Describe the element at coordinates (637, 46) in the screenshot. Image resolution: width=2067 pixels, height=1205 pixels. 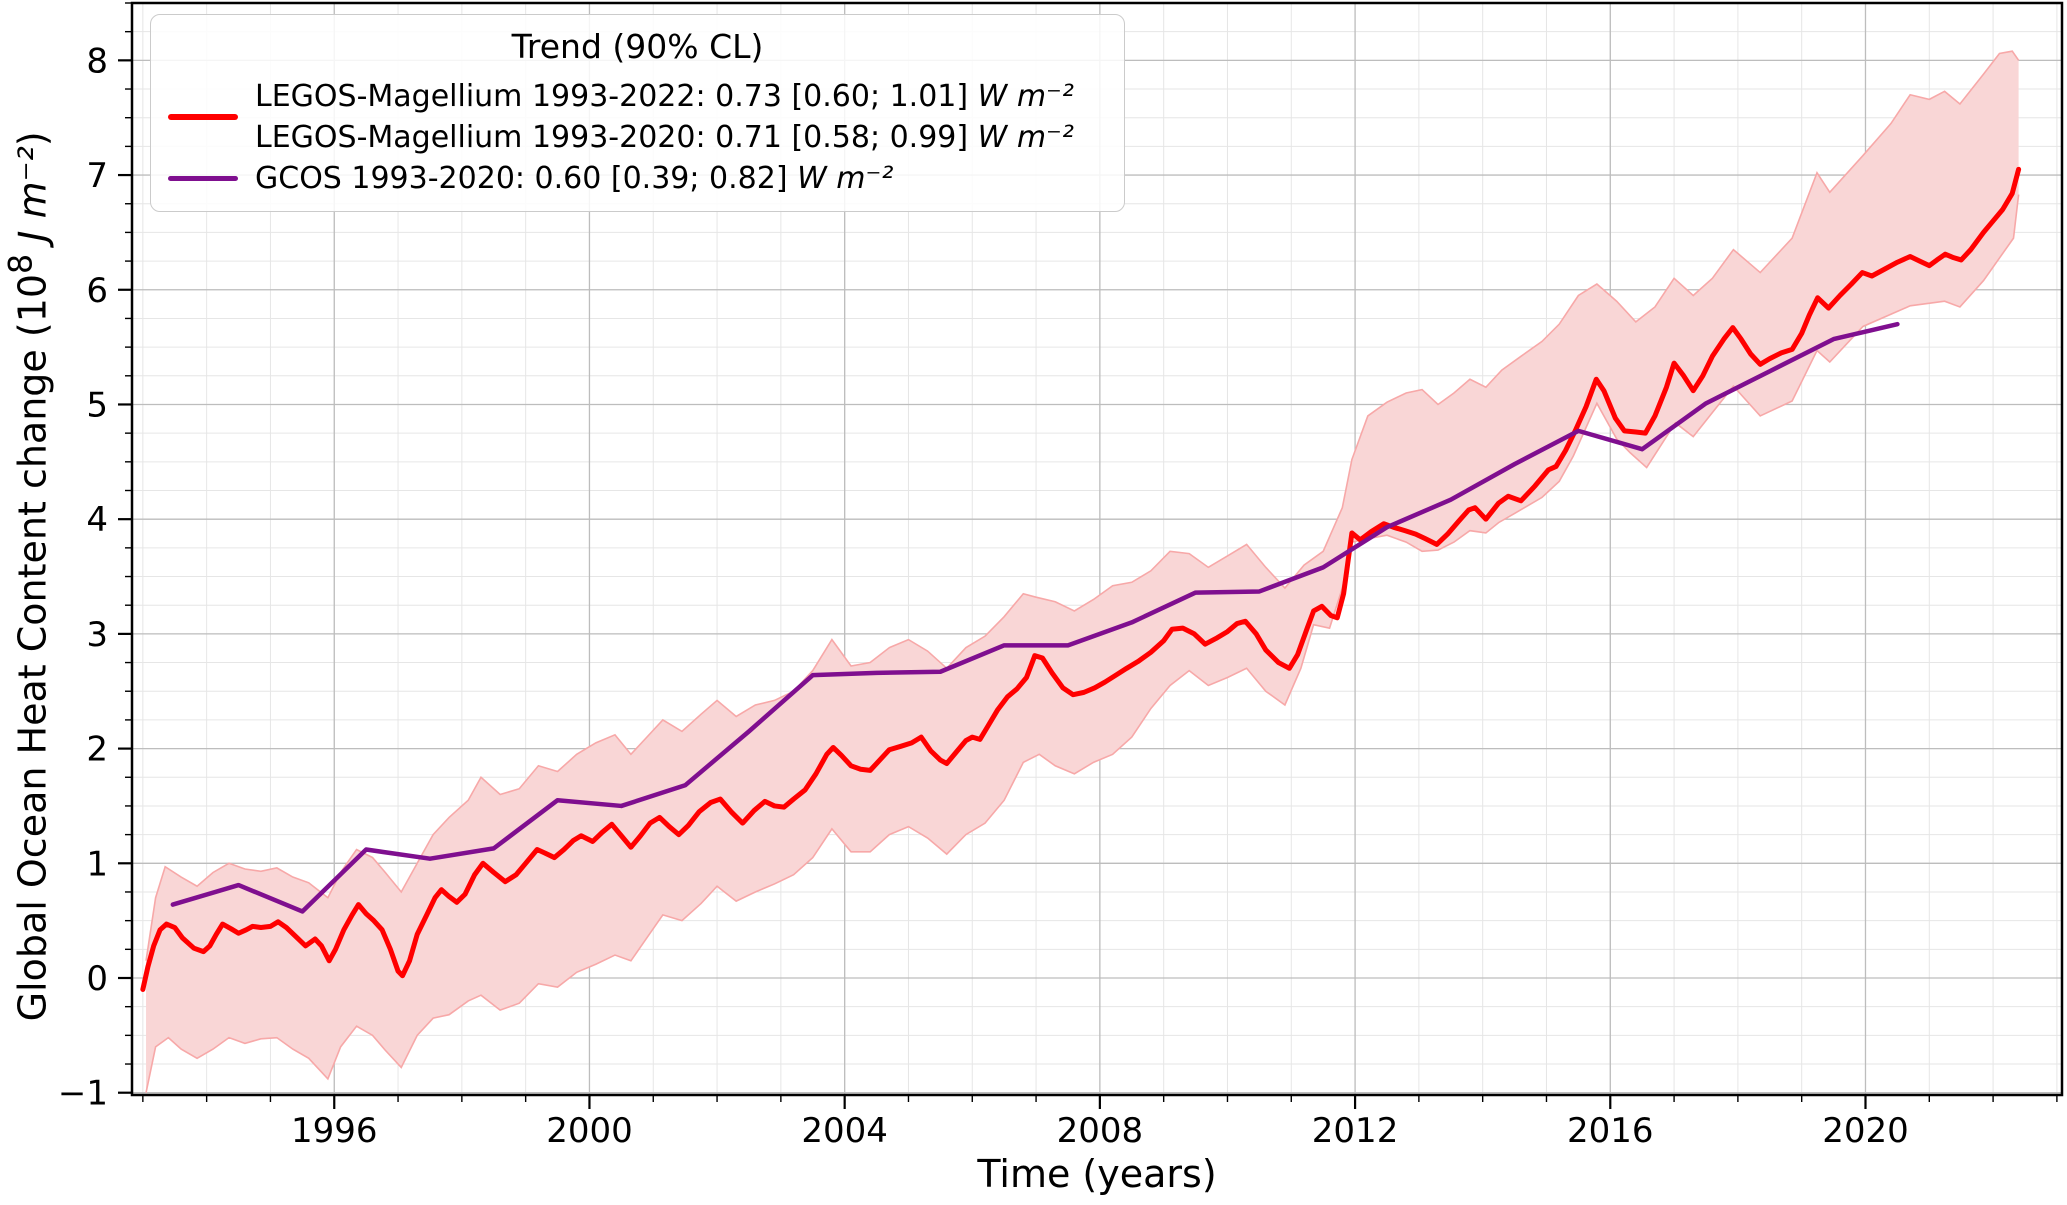
I see `legend-title: Trend (90% CL)` at that location.